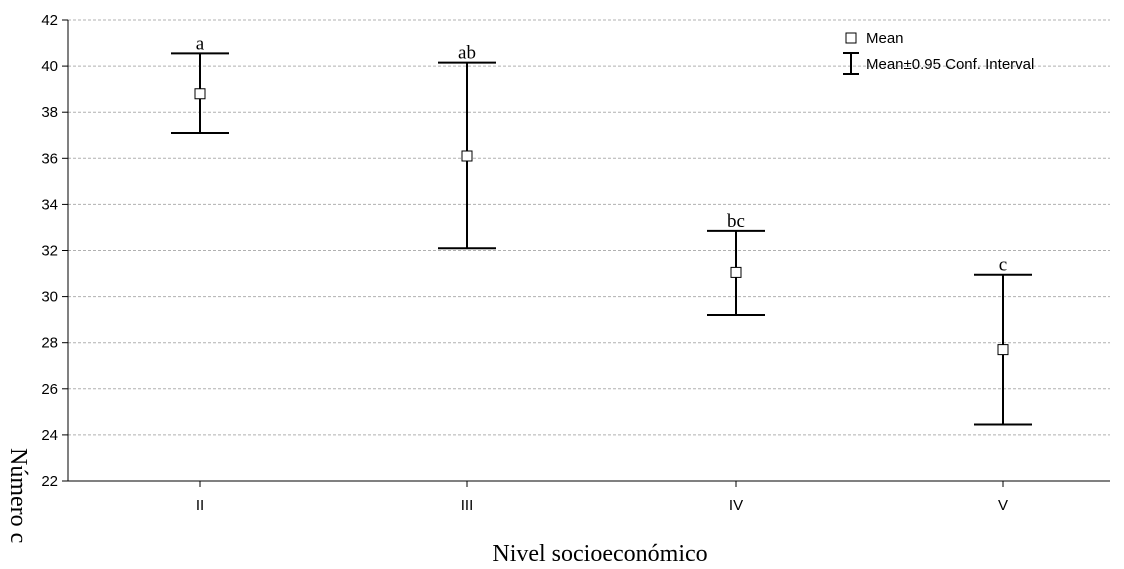 This screenshot has height=569, width=1124. What do you see at coordinates (950, 64) in the screenshot?
I see `legend-ci-label: Mean±0.95 Conf. Interval` at bounding box center [950, 64].